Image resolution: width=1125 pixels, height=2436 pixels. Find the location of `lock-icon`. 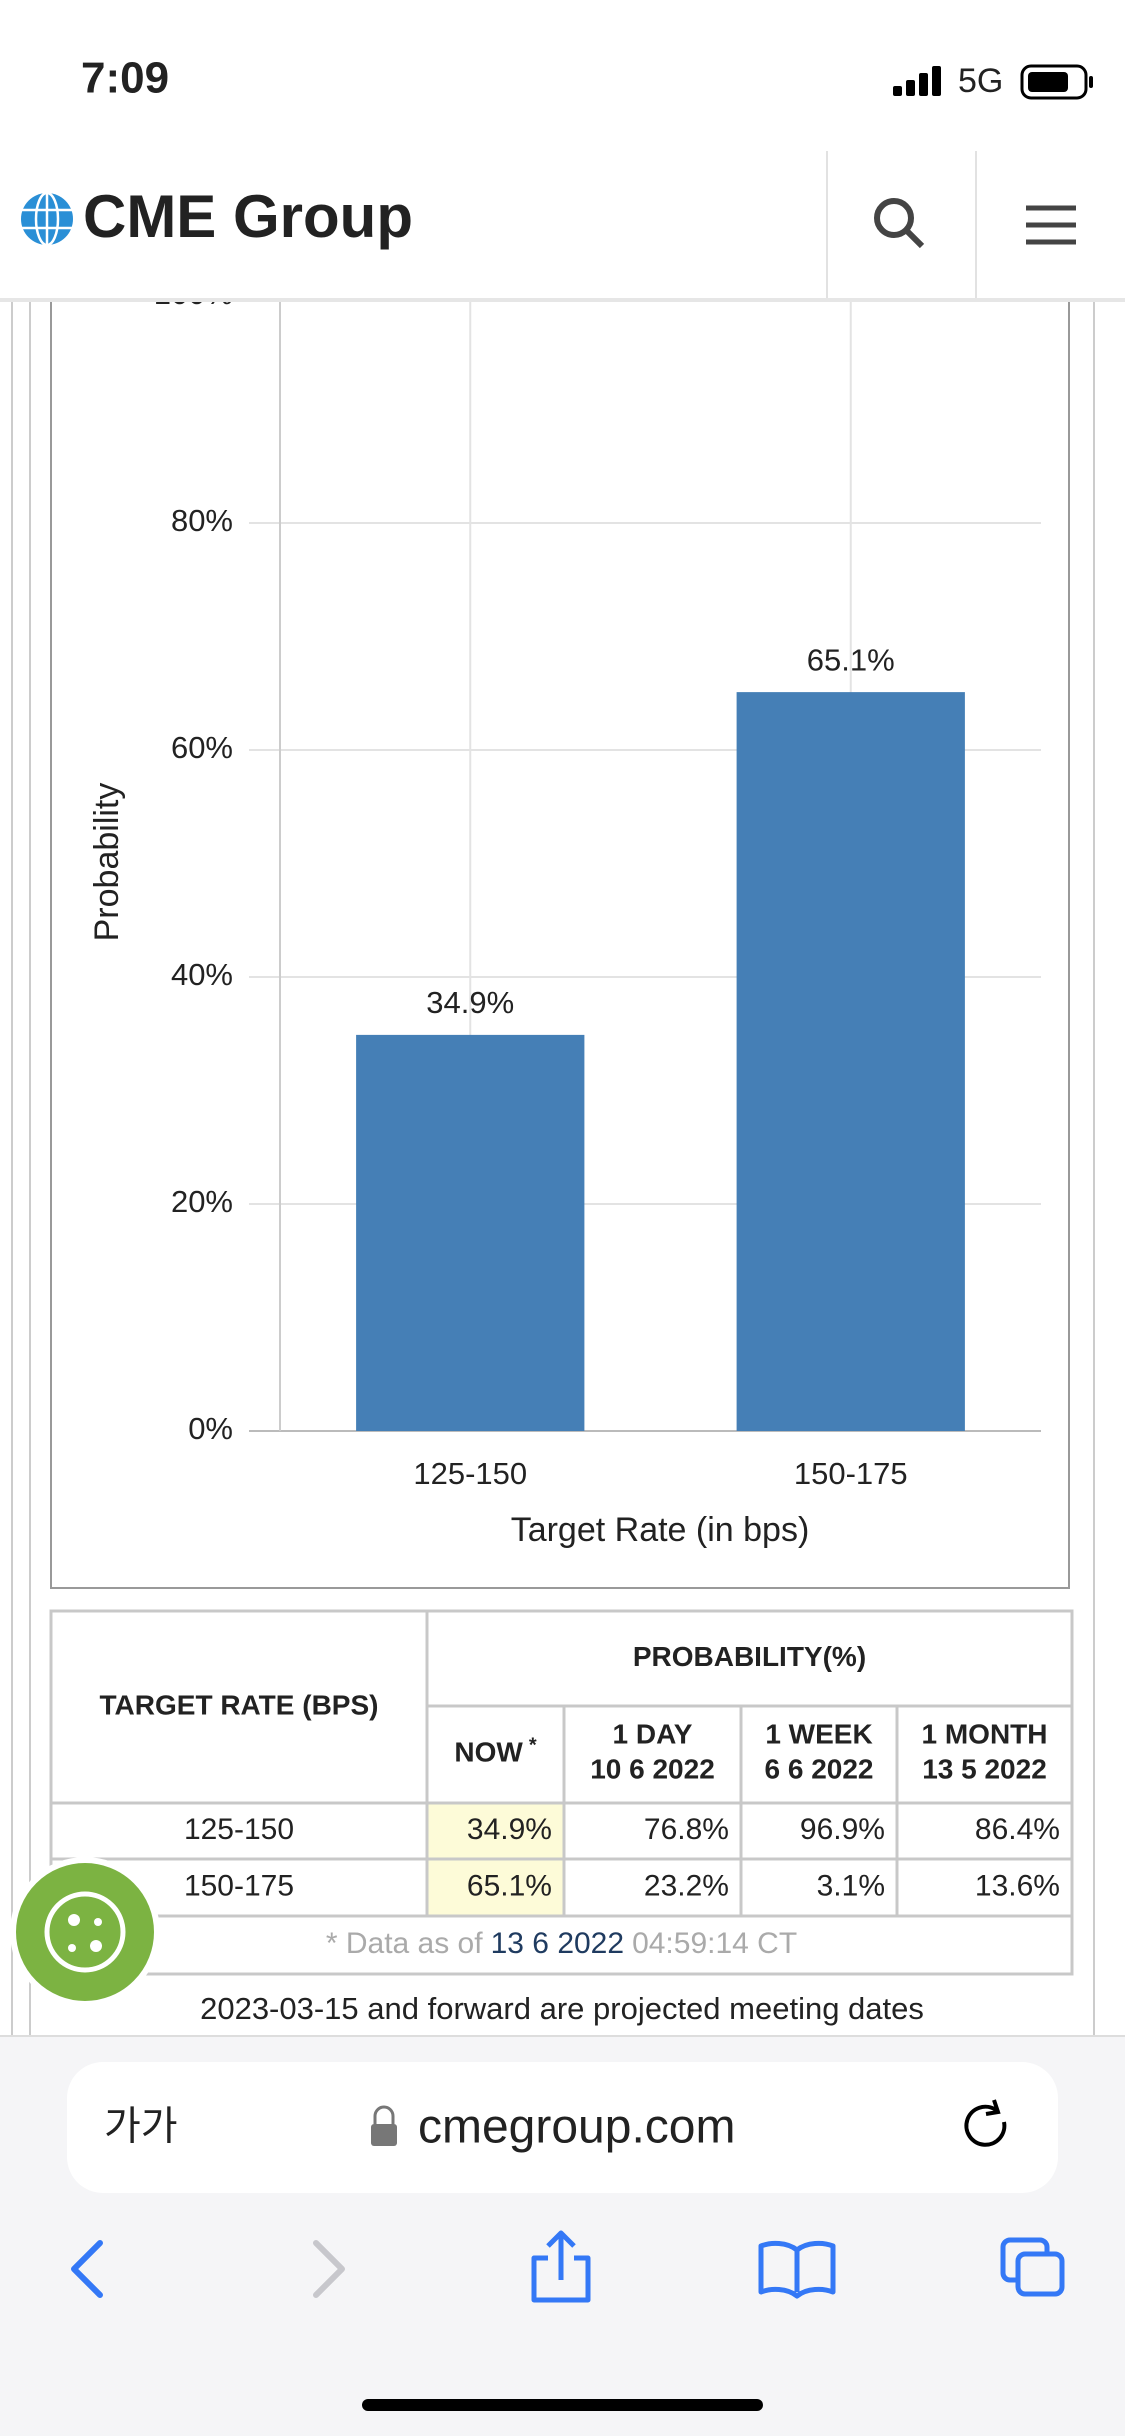

lock-icon is located at coordinates (384, 2125).